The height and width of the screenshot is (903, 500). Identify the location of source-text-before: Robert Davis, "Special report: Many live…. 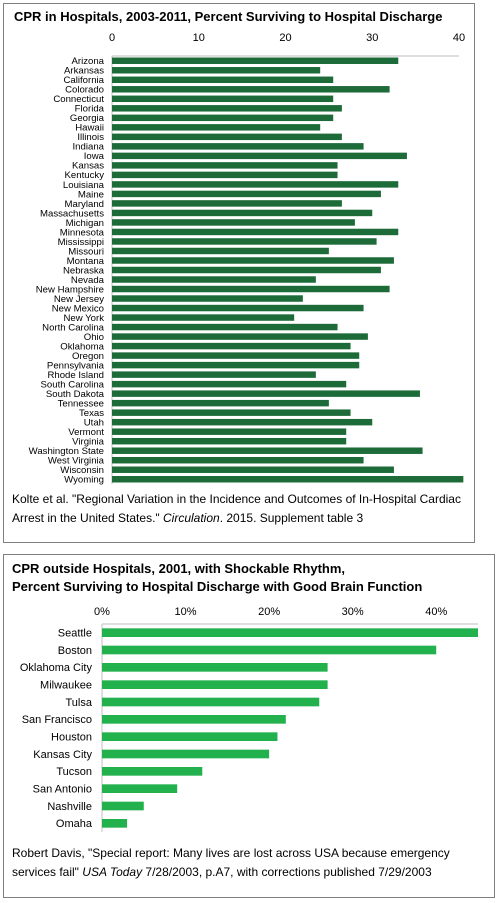
(231, 862).